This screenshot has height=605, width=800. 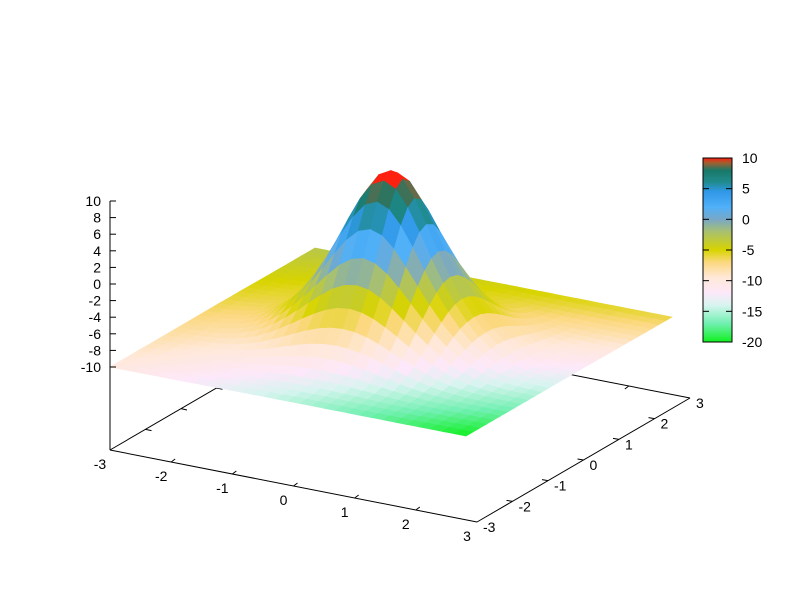 What do you see at coordinates (100, 464) in the screenshot?
I see `x-tick-label: -3` at bounding box center [100, 464].